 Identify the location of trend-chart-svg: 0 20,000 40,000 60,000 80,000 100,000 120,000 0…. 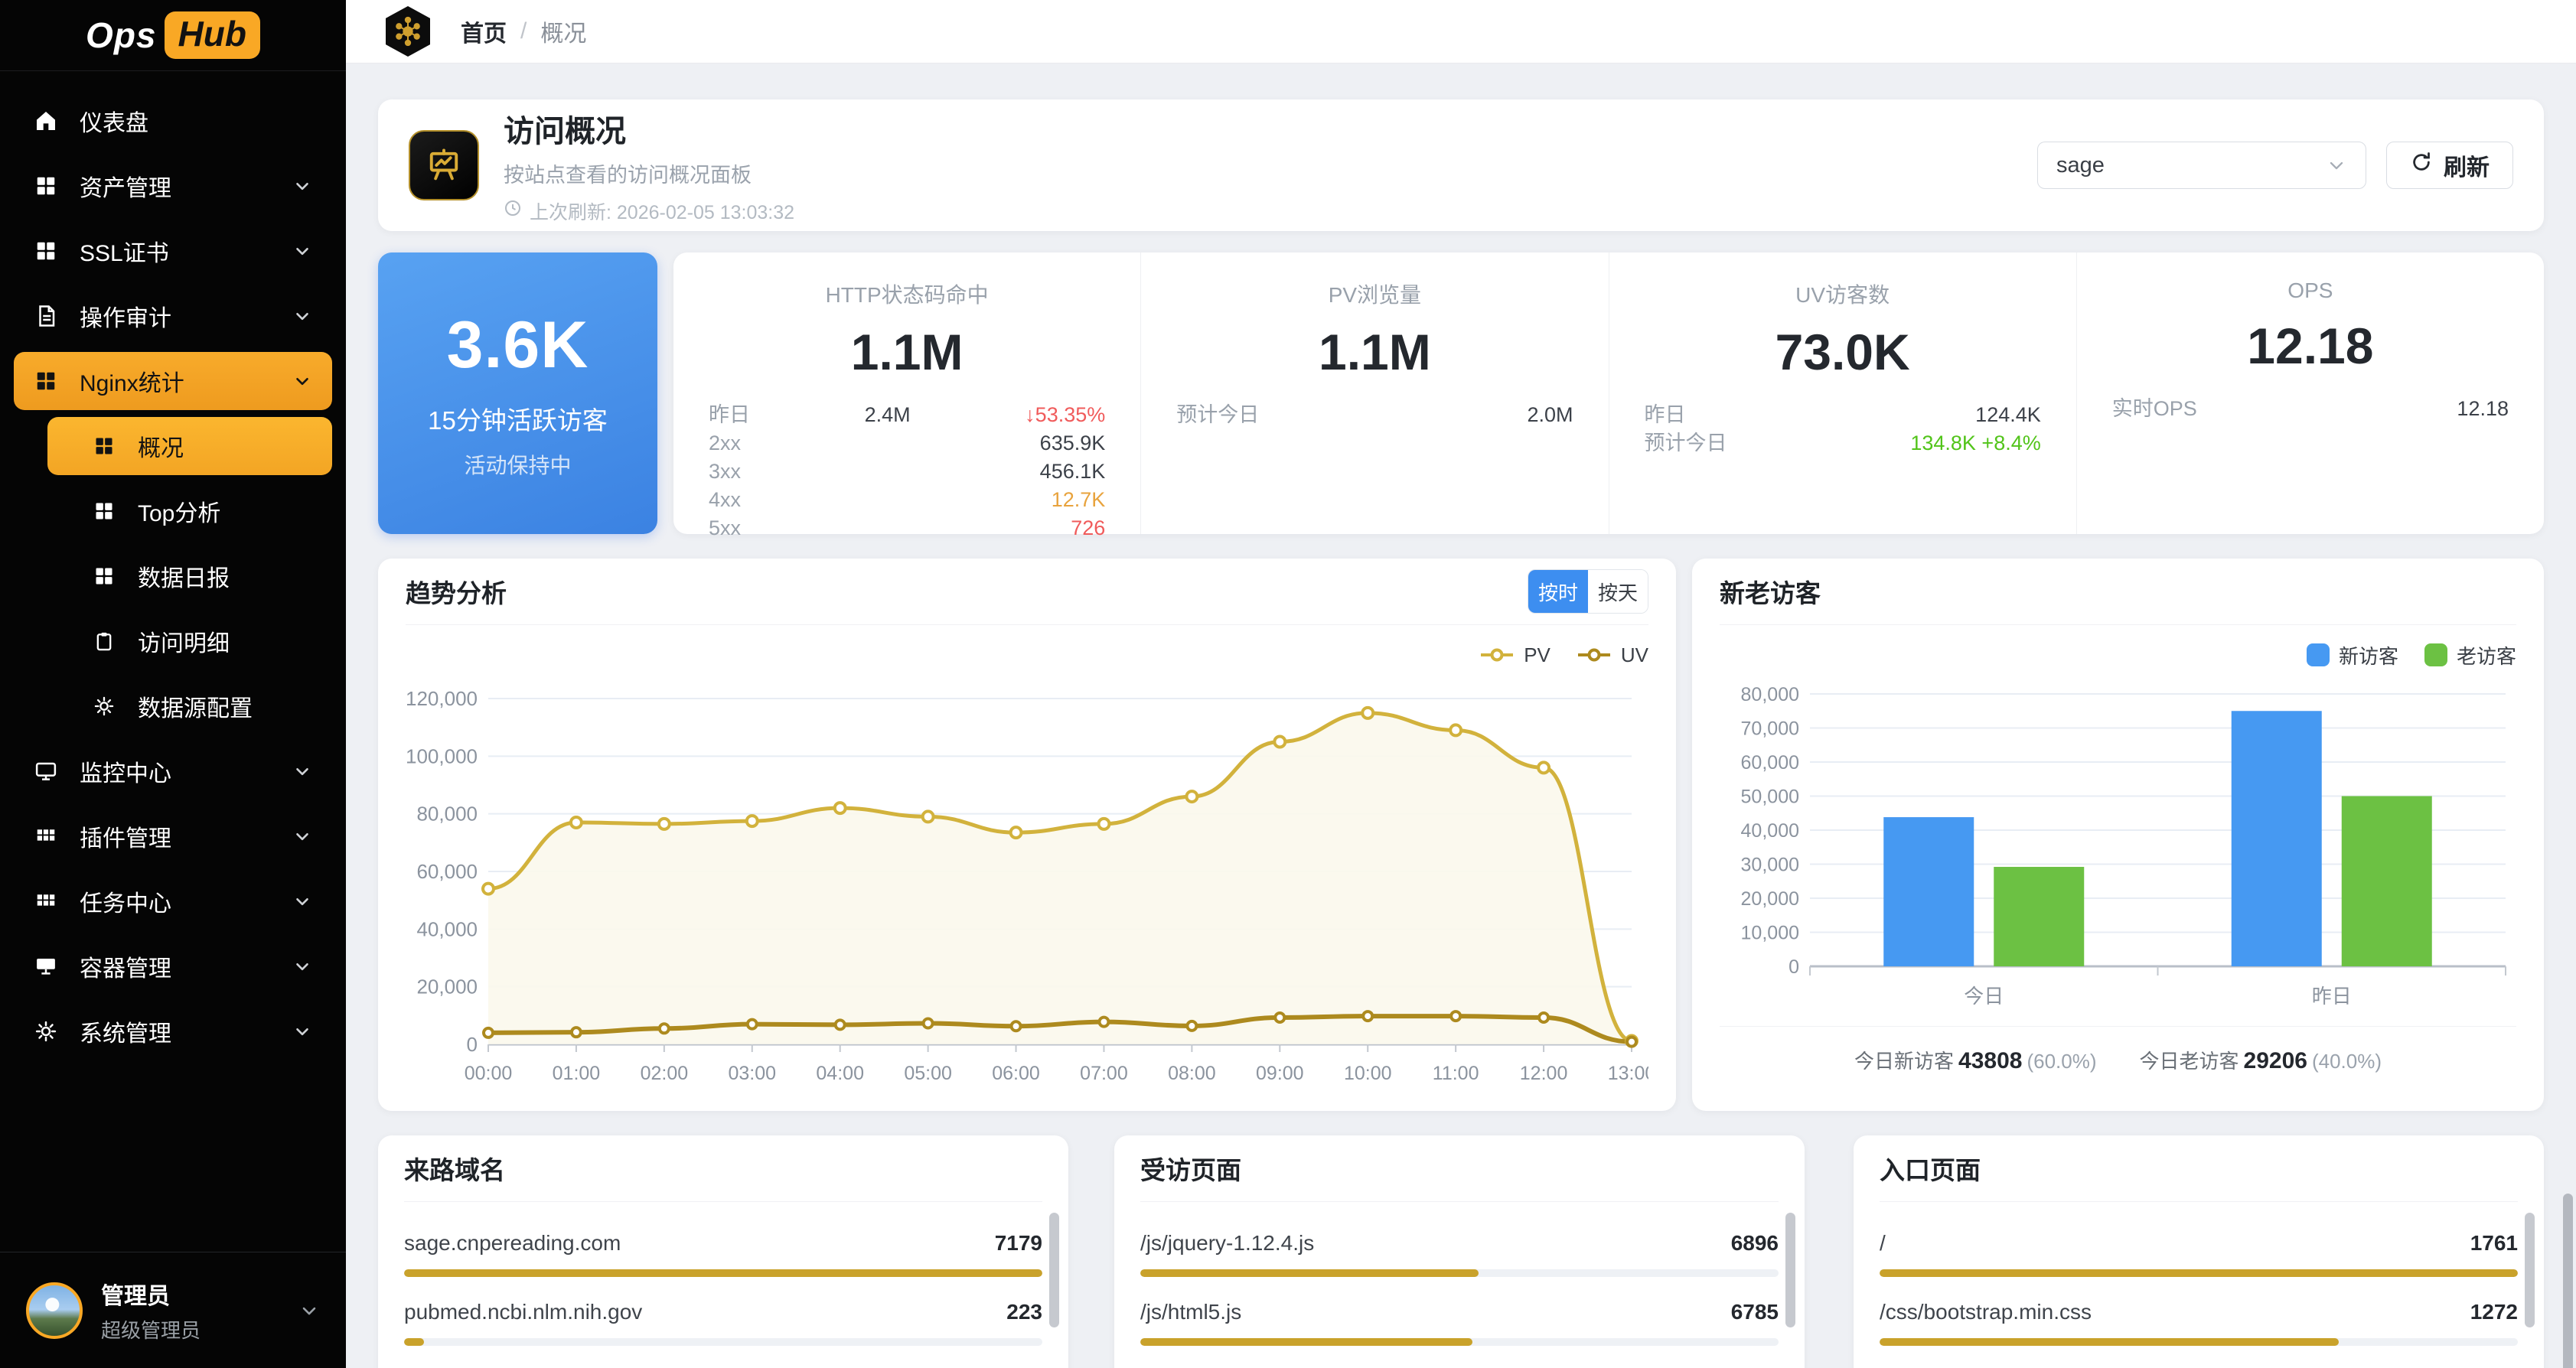
(1027, 886).